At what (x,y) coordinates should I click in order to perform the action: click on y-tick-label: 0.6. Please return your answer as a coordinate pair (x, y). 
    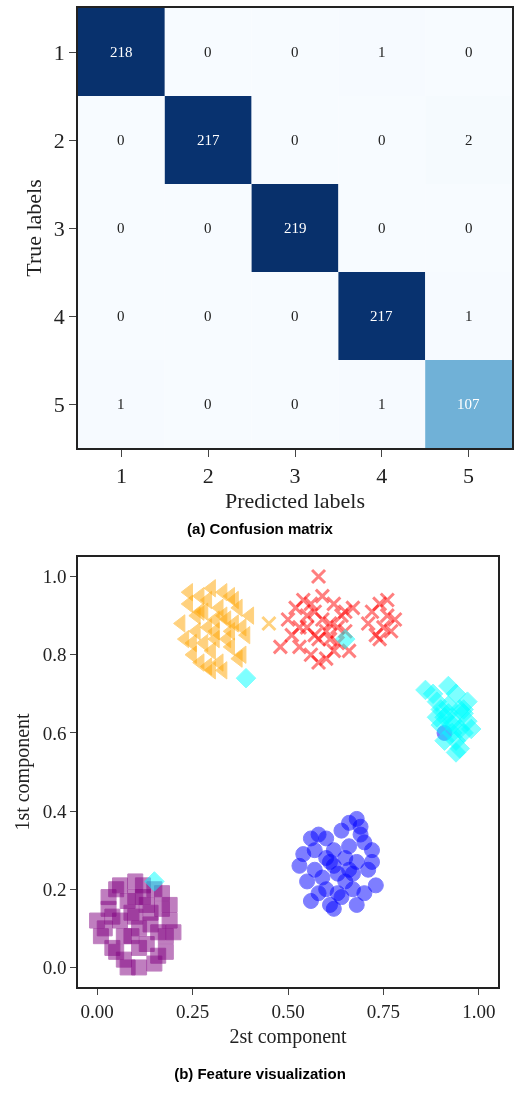
    Looking at the image, I should click on (54, 733).